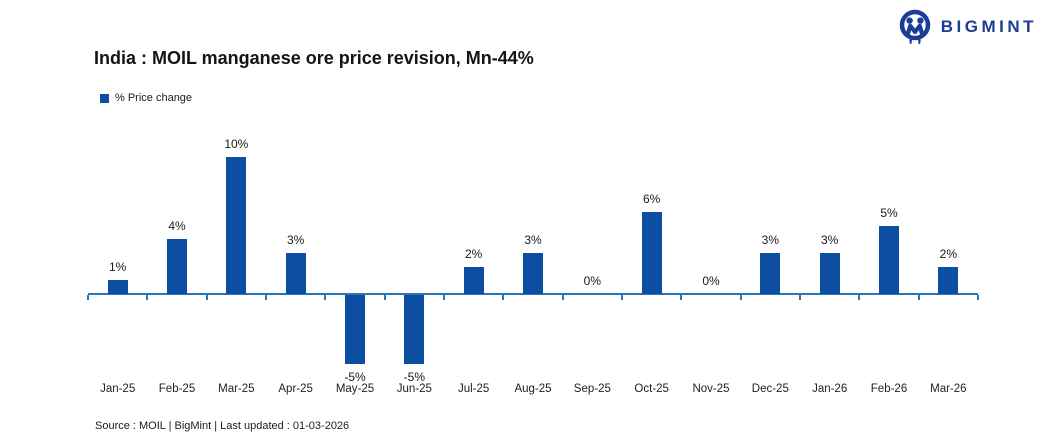  What do you see at coordinates (770, 389) in the screenshot?
I see `x-axis-label-Dec-25: Dec-25` at bounding box center [770, 389].